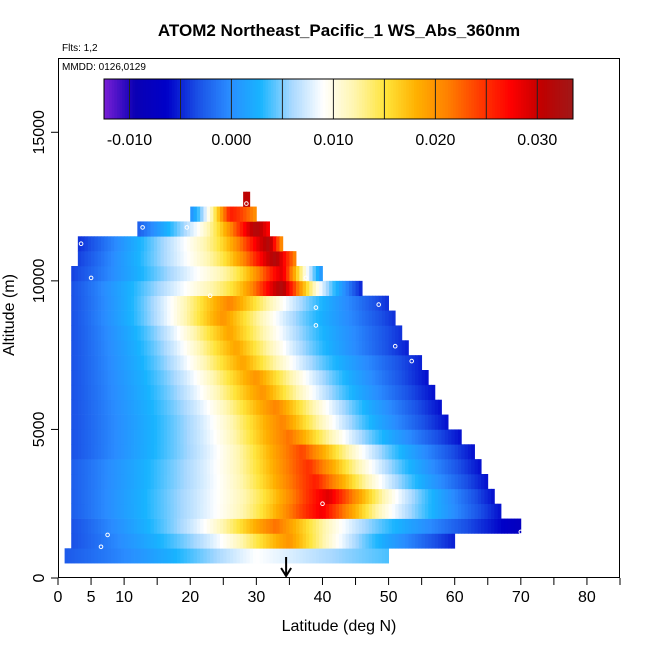 The image size is (650, 650). Describe the element at coordinates (379, 304) in the screenshot. I see `sample-point` at that location.